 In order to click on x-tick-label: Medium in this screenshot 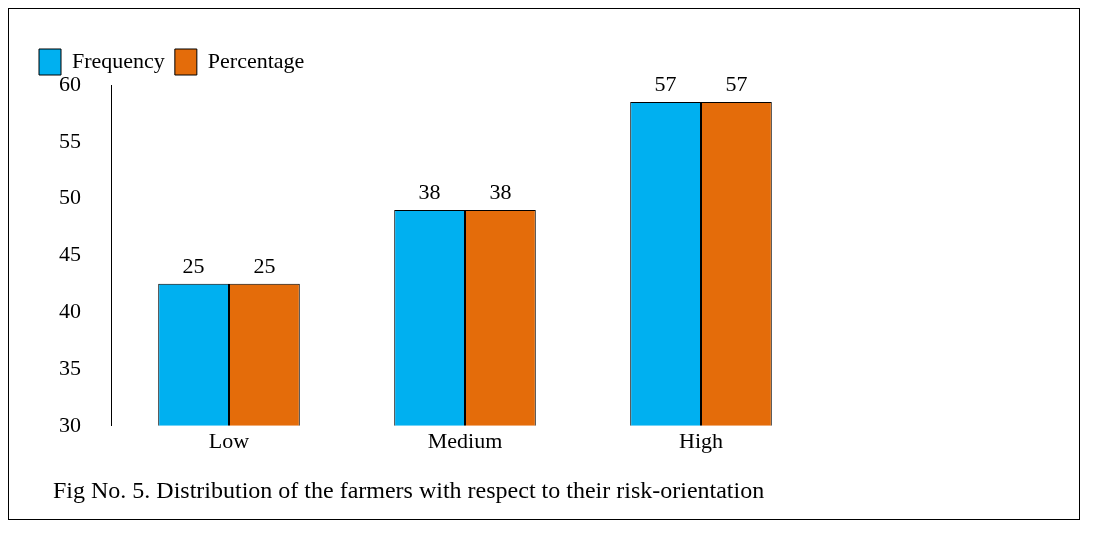, I will do `click(465, 440)`.